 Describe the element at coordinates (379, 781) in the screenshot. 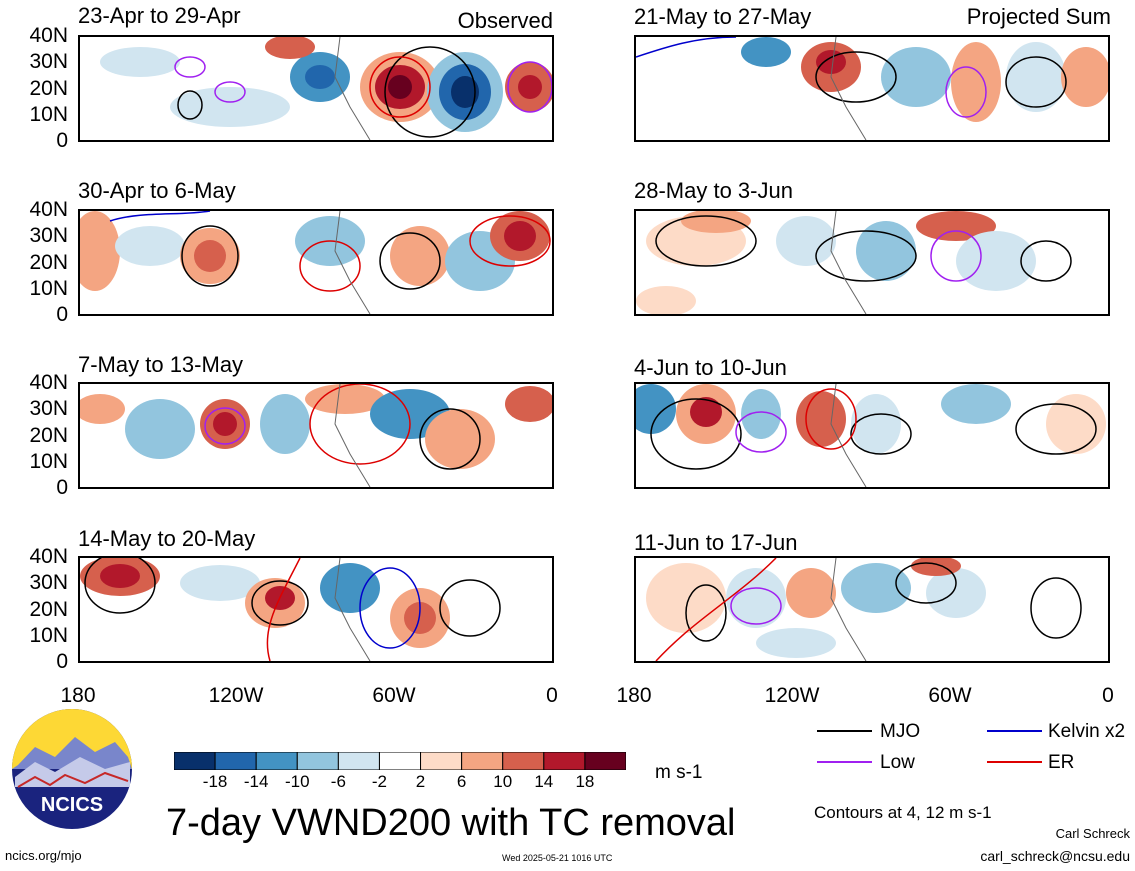

I see `colorbar-label: -2` at that location.